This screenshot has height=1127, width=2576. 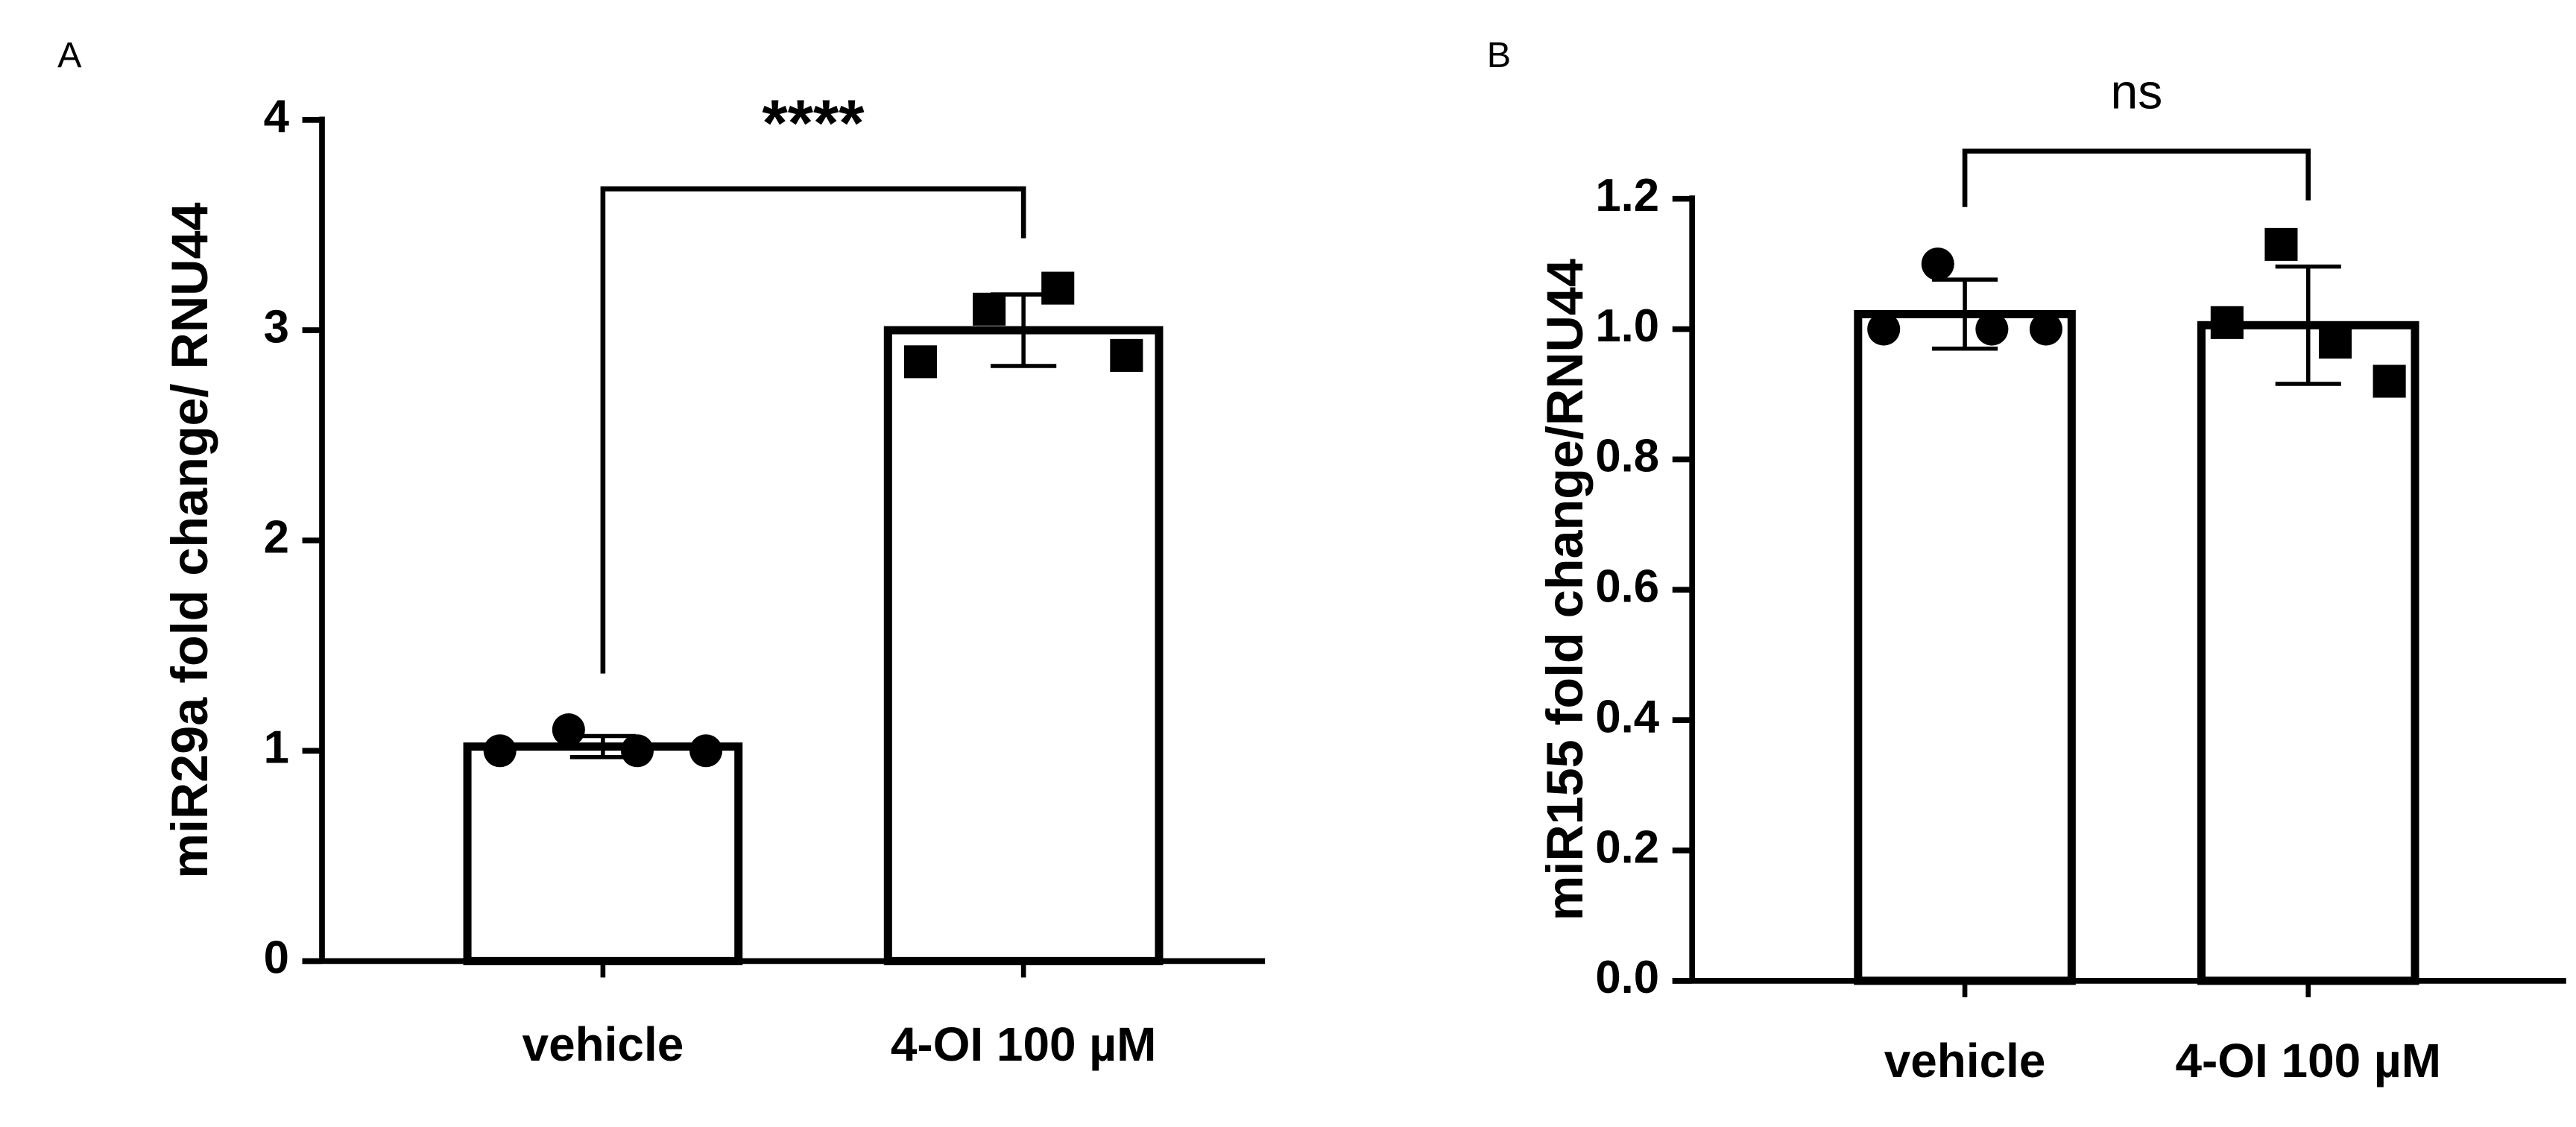 I want to click on y-axis-label: miR155 fold change/RNU44, so click(x=1566, y=590).